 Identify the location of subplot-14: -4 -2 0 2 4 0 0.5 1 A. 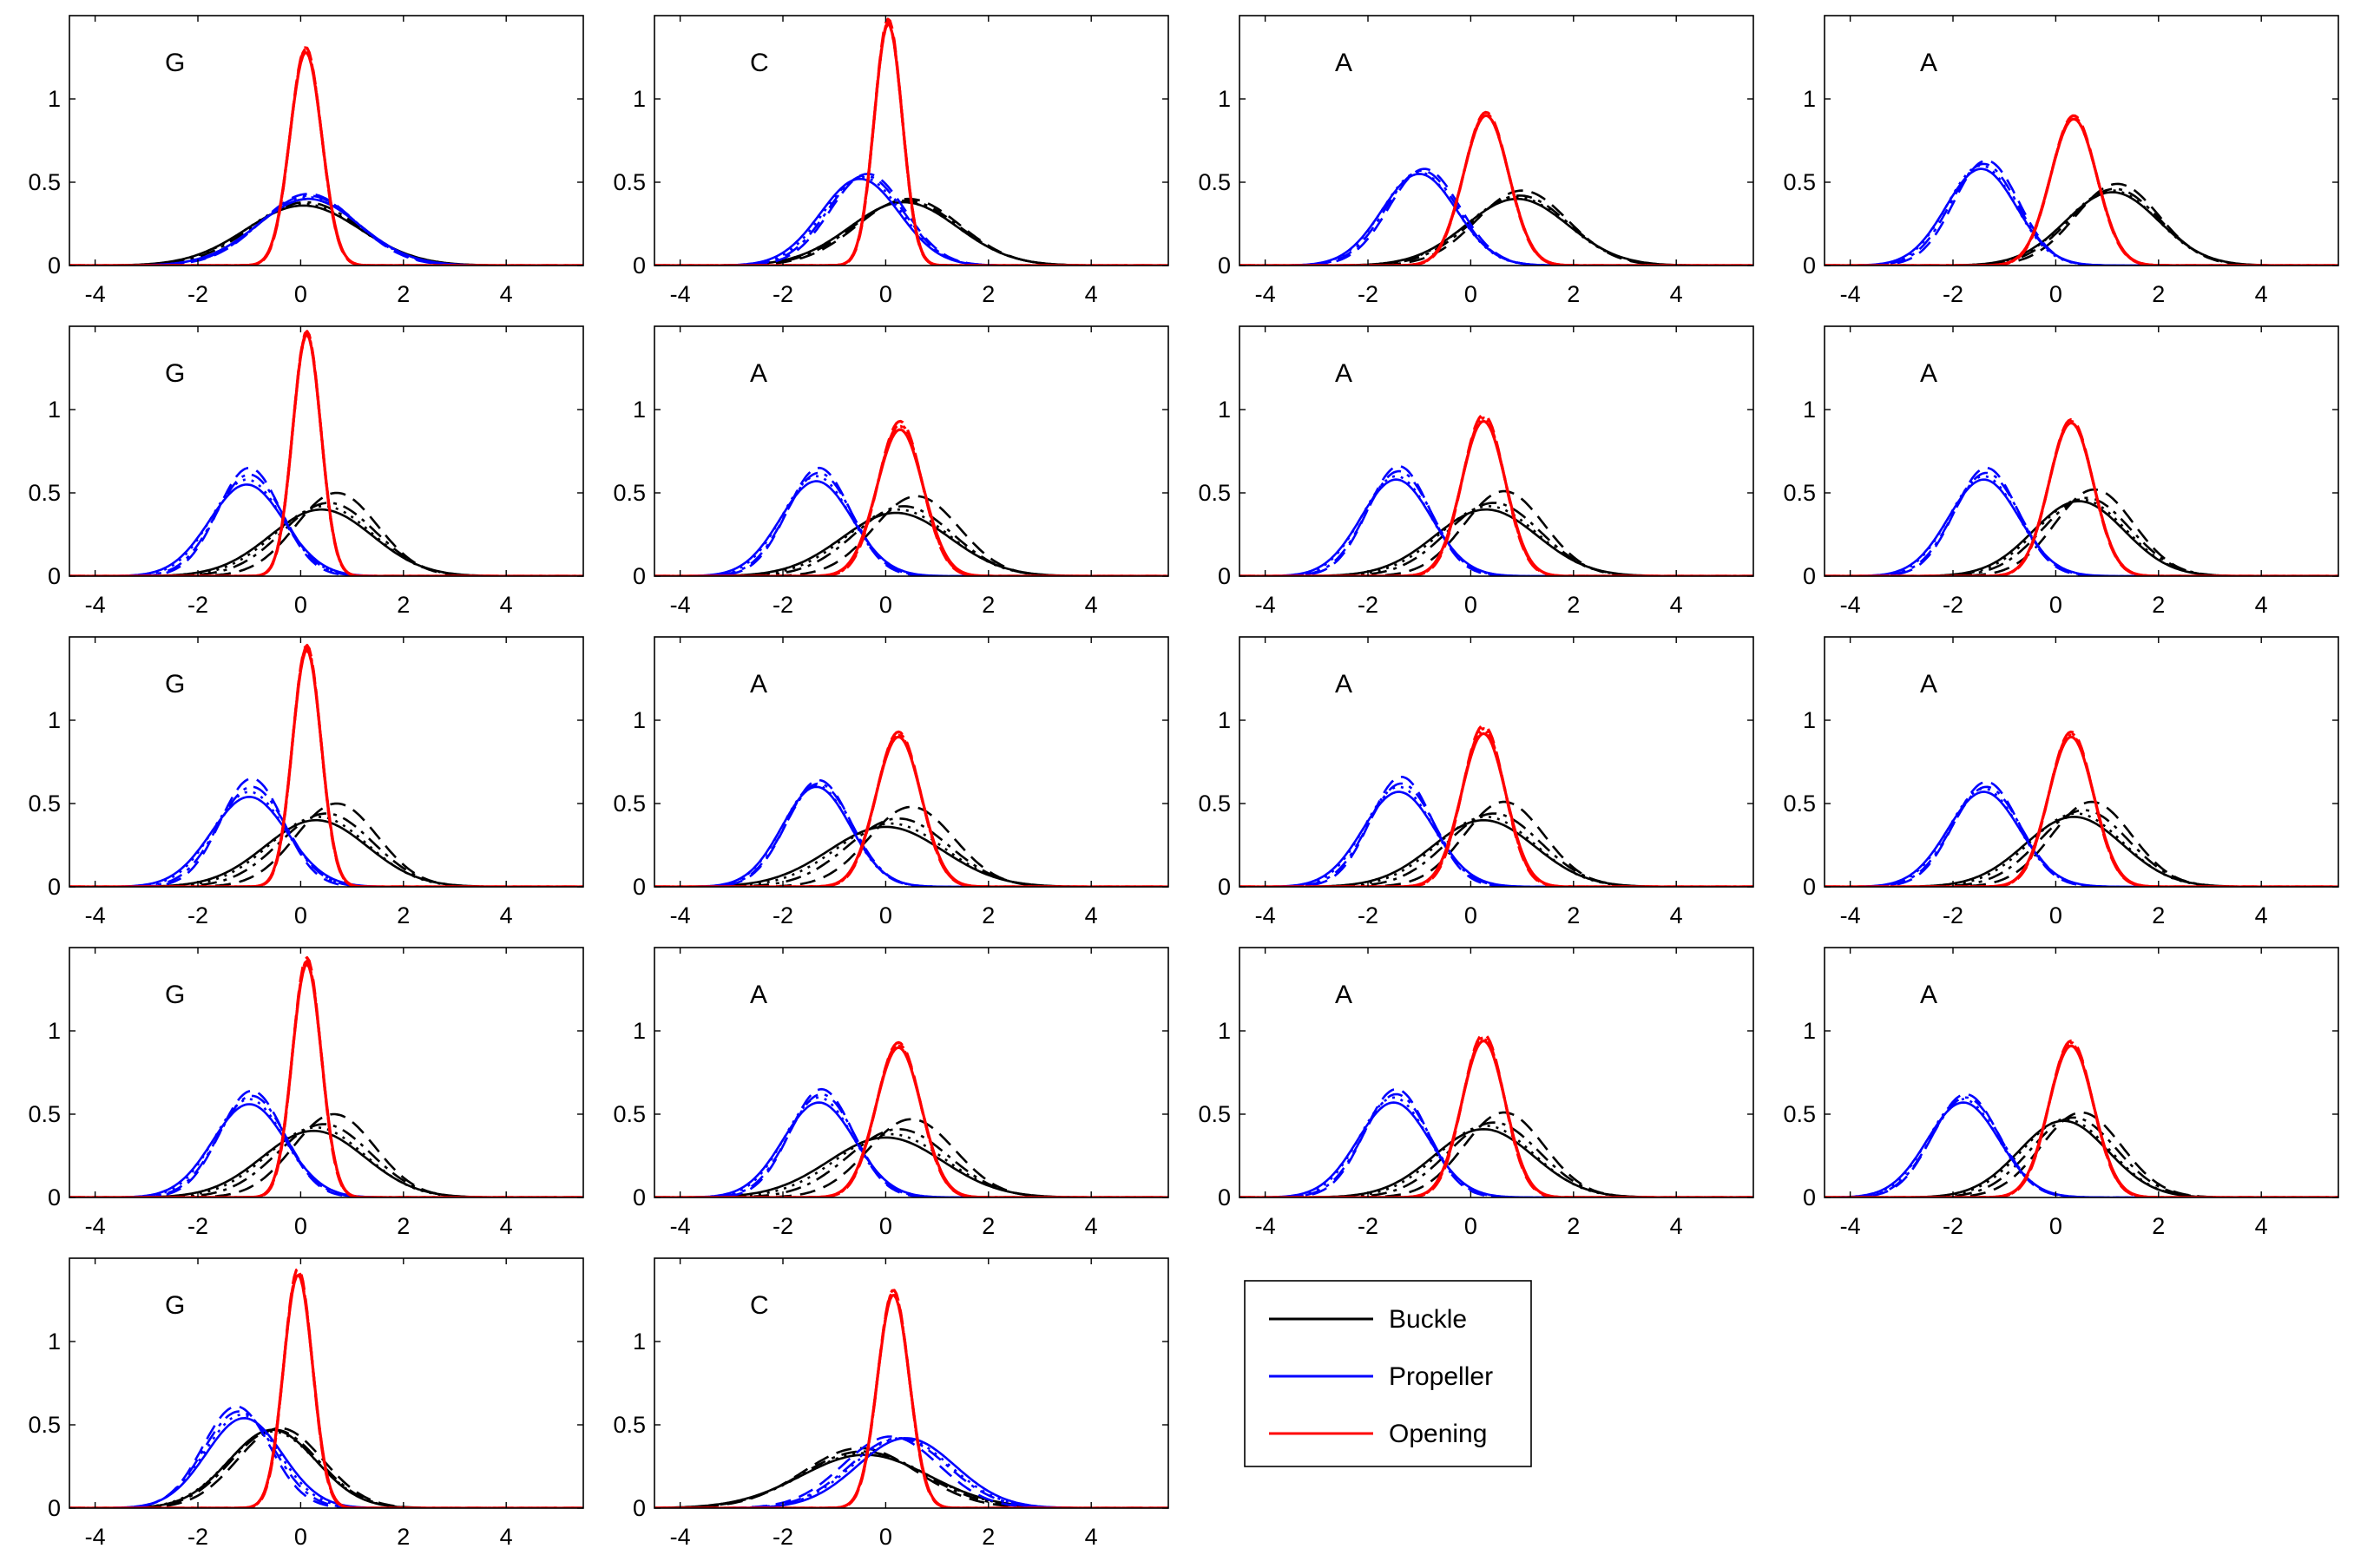
(891, 1093).